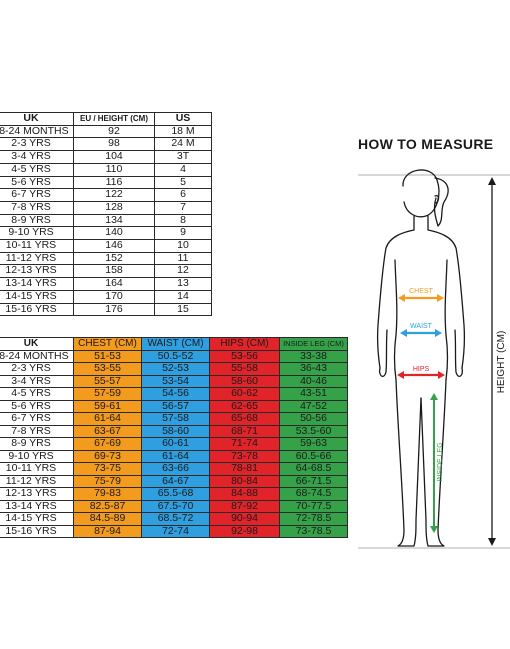 The image size is (510, 649). What do you see at coordinates (244, 481) in the screenshot?
I see `measure-cell-hips: 80-84` at bounding box center [244, 481].